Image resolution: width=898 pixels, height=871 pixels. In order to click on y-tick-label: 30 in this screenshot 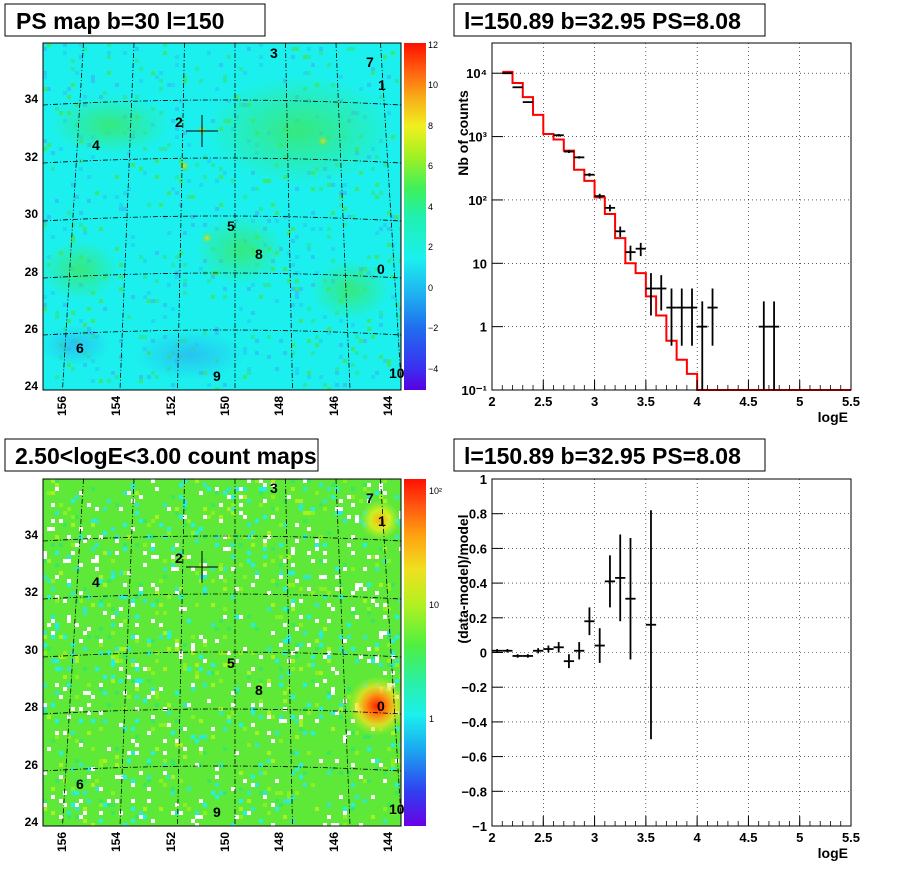, I will do `click(32, 214)`.